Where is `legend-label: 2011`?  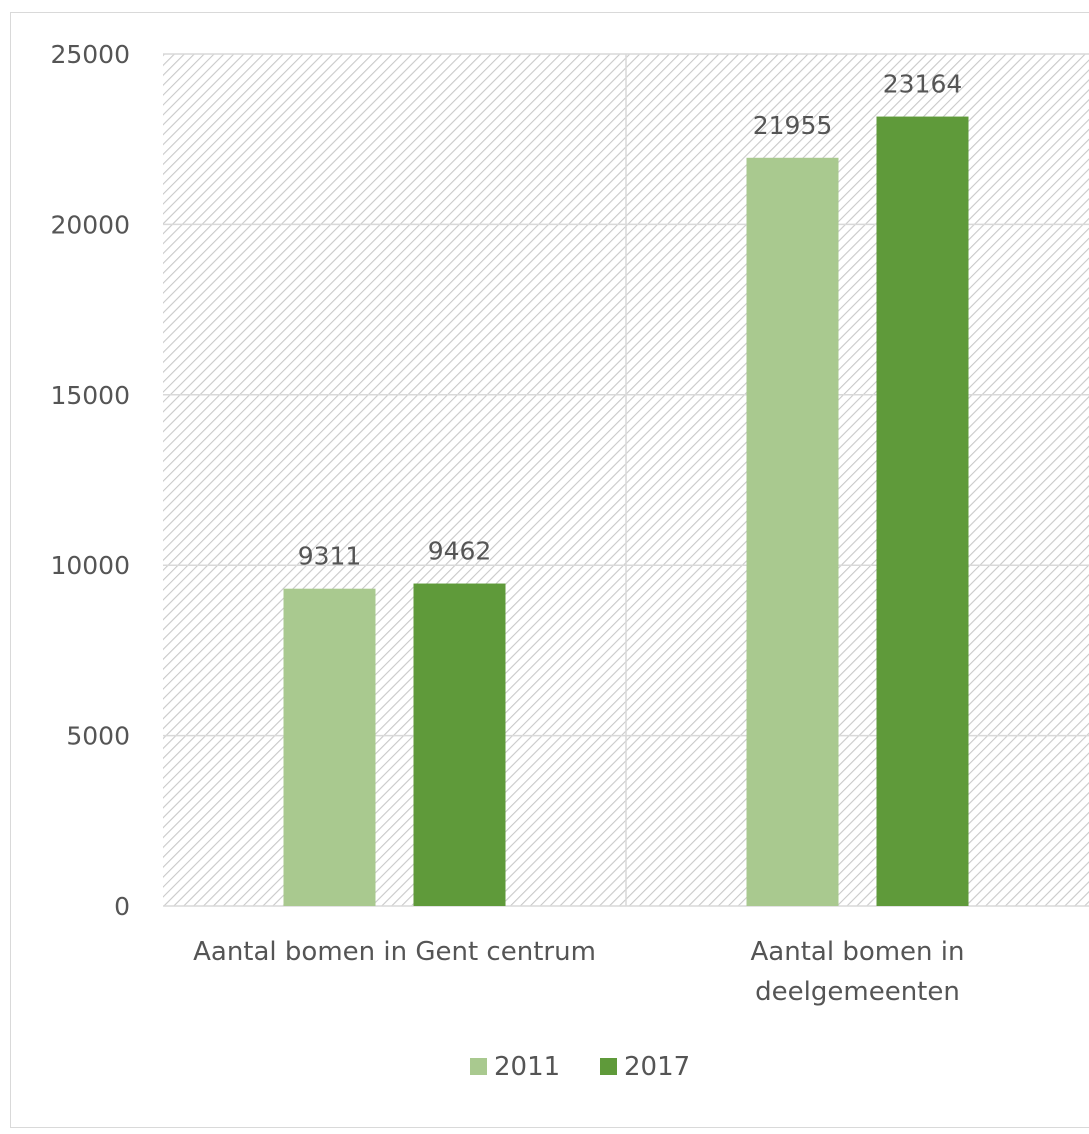
legend-label: 2011 is located at coordinates (527, 1067).